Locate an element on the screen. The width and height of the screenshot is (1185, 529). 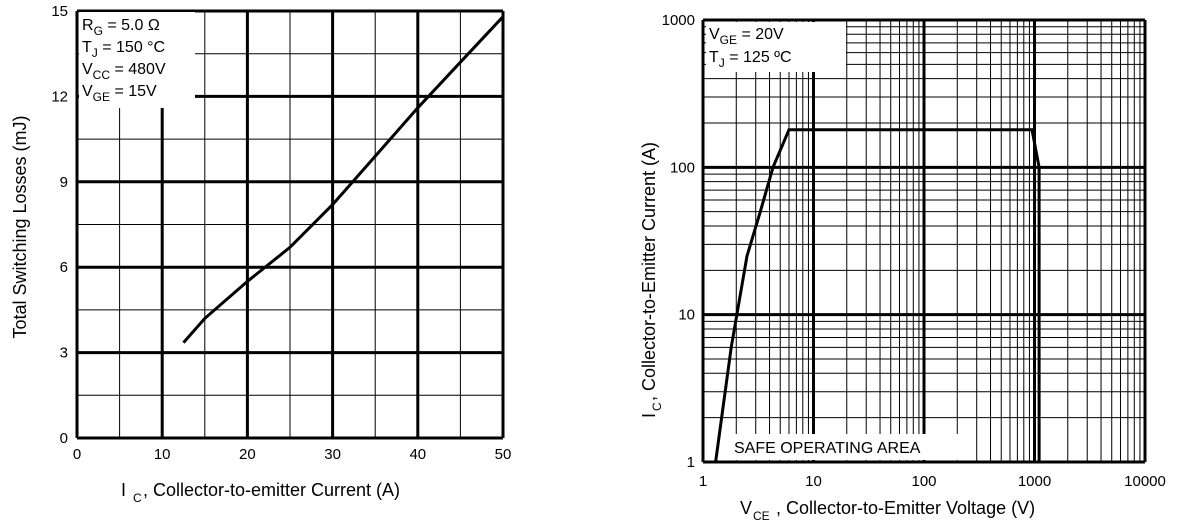
region-label-box is located at coordinates (850, 447).